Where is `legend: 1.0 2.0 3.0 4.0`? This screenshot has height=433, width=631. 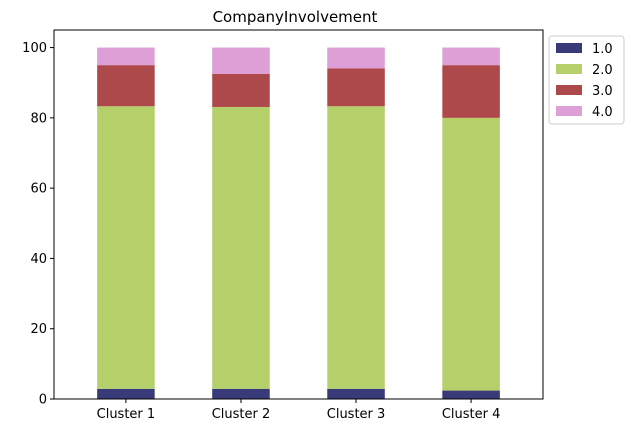
legend: 1.0 2.0 3.0 4.0 is located at coordinates (586, 80).